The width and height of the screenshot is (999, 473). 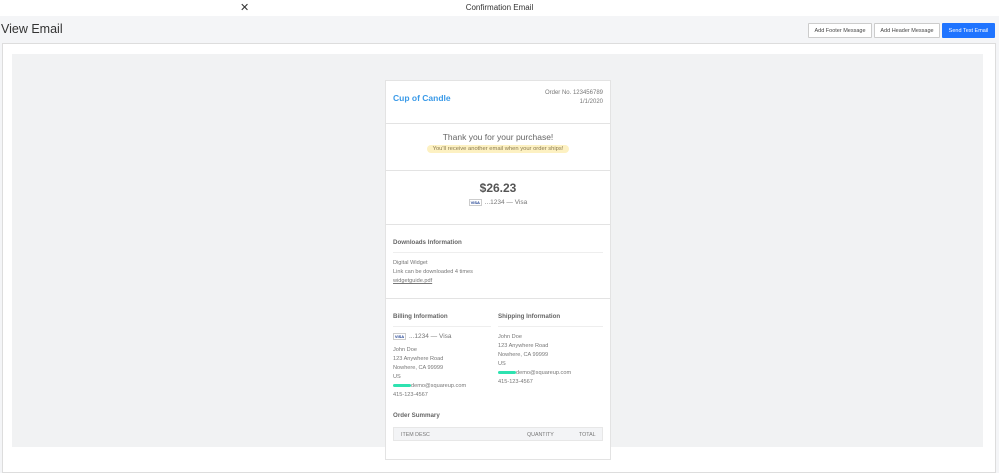 I want to click on billing-phone: 415-123-4567, so click(x=410, y=395).